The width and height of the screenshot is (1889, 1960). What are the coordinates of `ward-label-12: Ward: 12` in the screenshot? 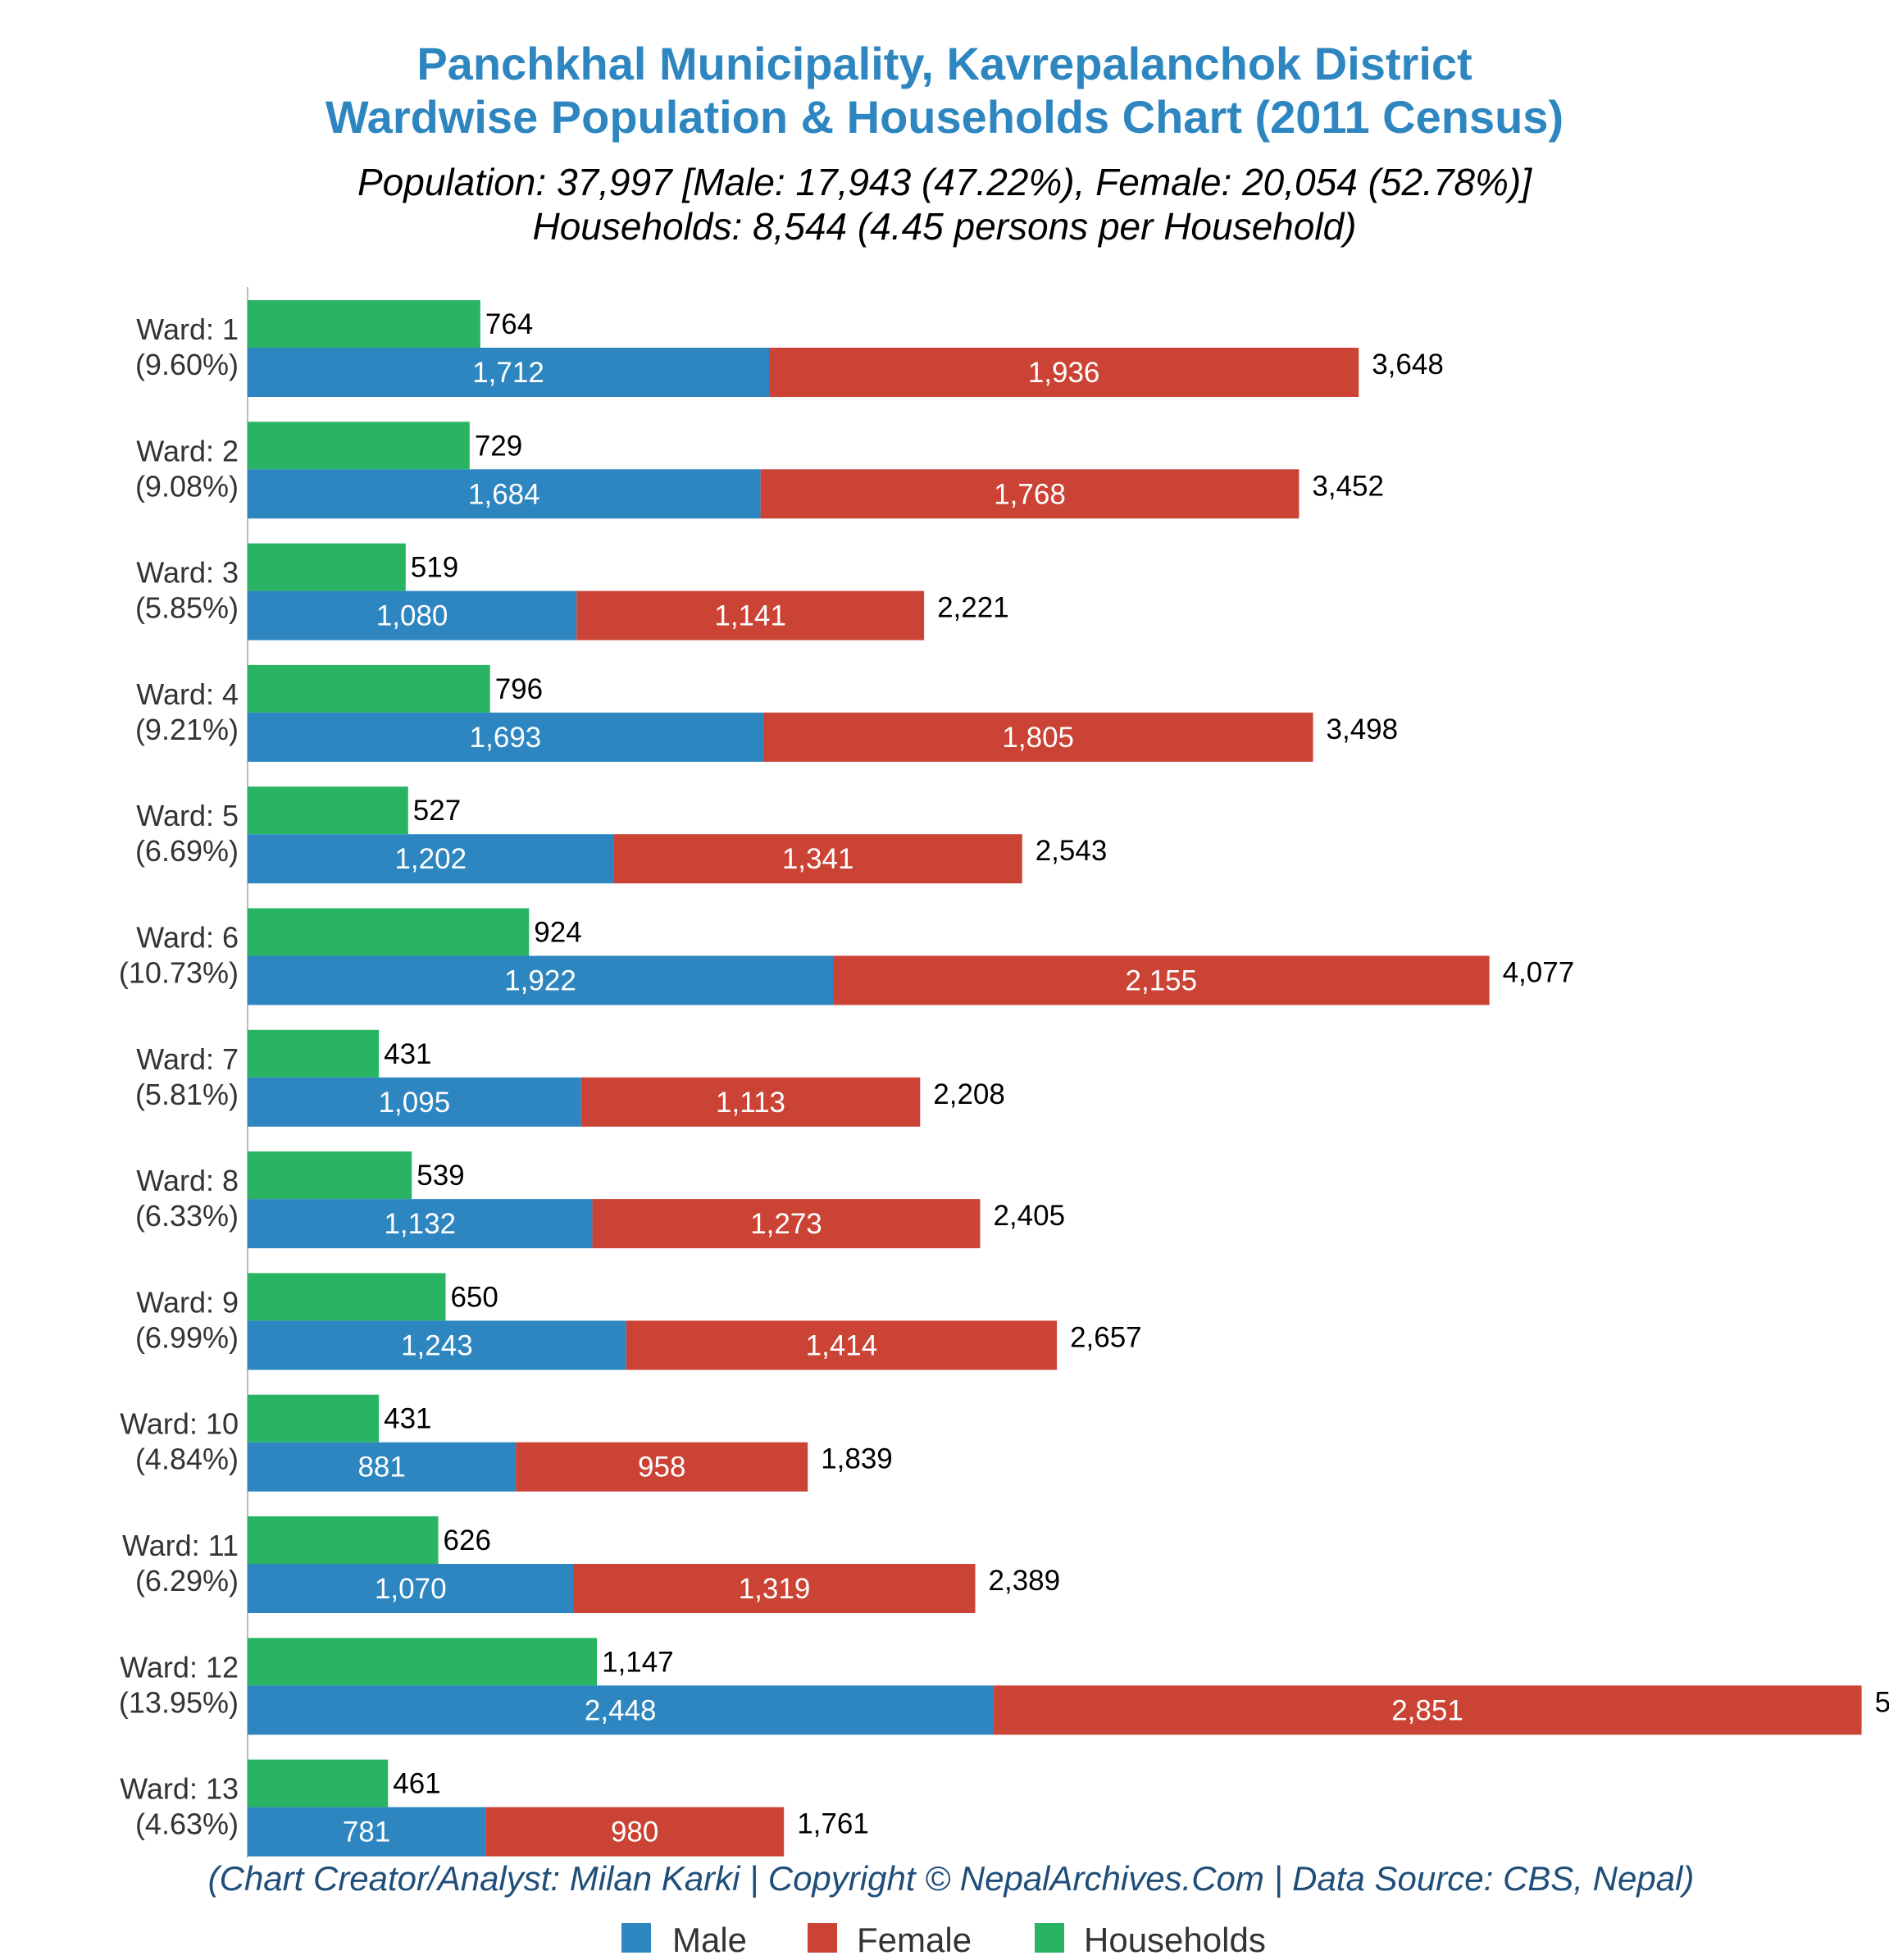 It's located at (179, 1667).